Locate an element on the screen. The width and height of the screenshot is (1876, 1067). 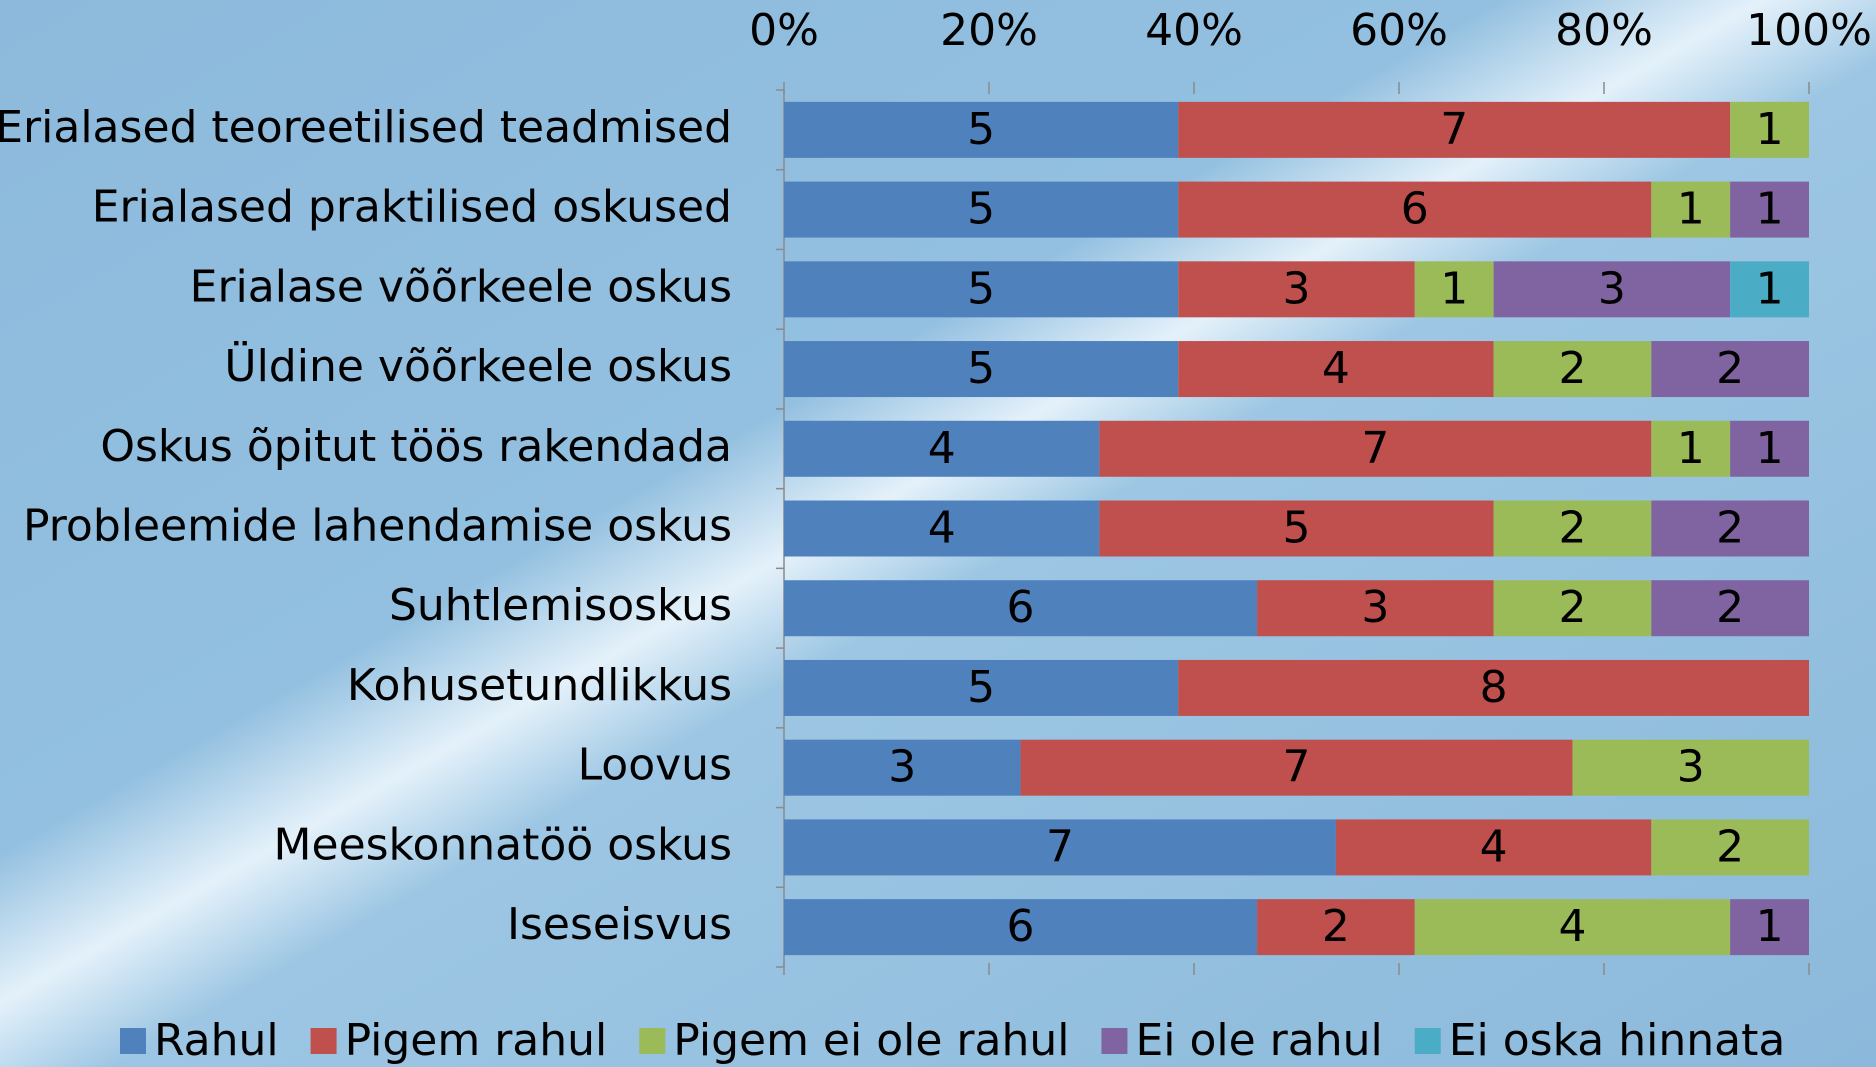
y-tick-label: Loovus is located at coordinates (655, 765).